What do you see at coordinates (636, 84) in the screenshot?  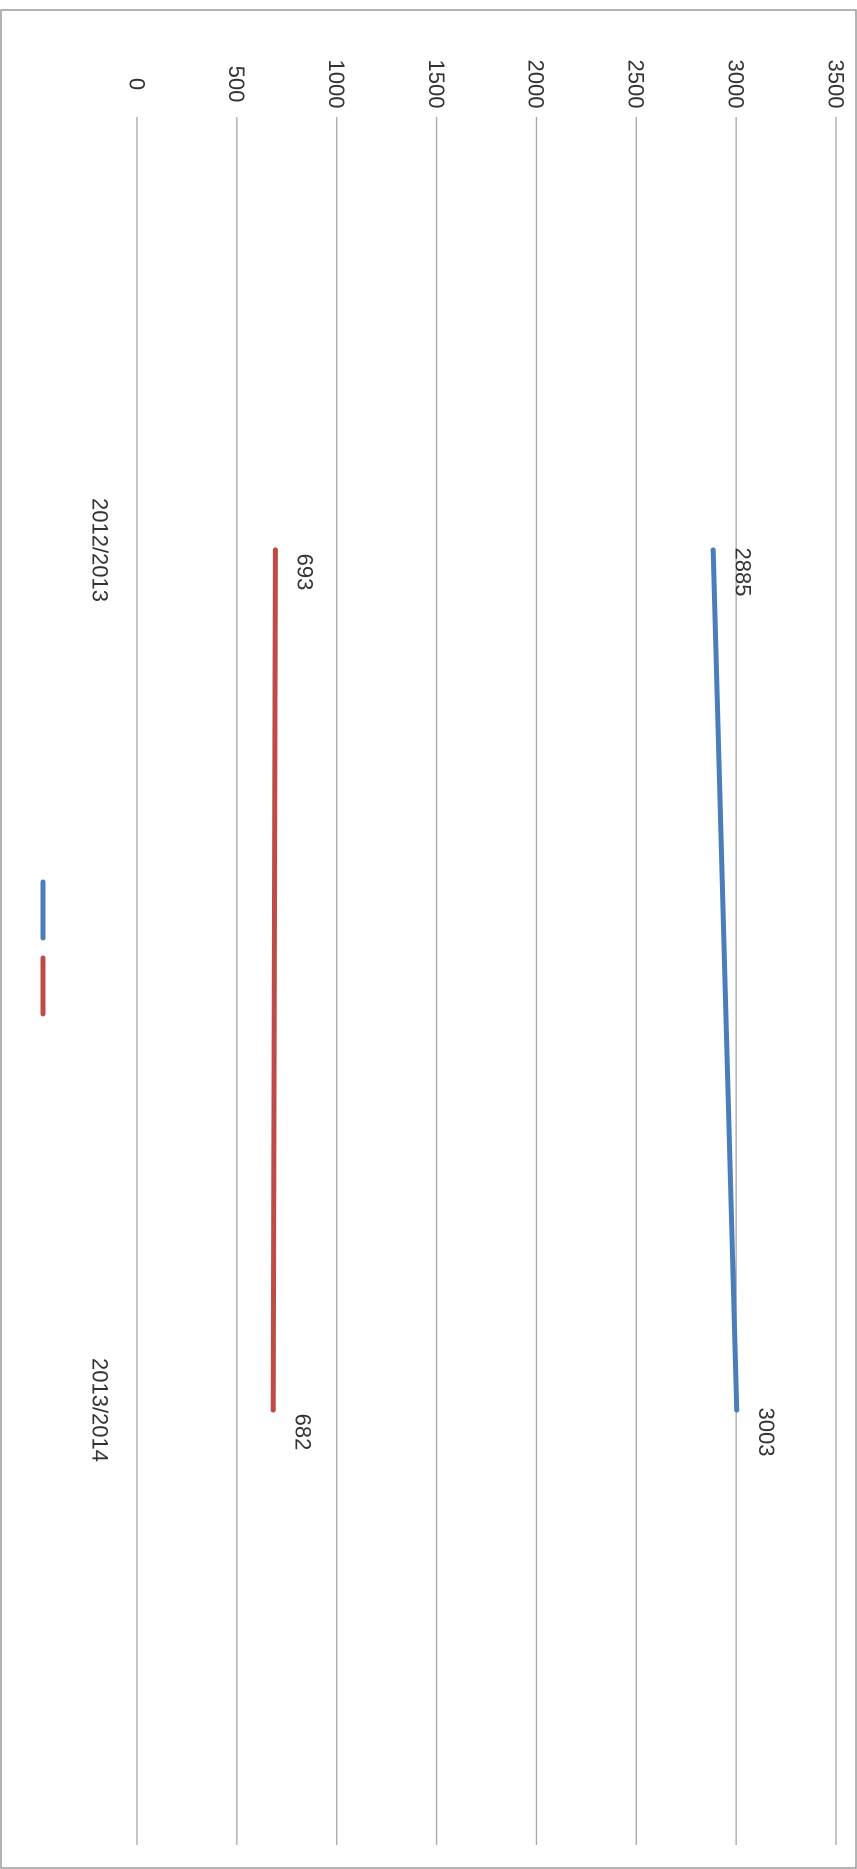 I see `y-tick-label: 2500` at bounding box center [636, 84].